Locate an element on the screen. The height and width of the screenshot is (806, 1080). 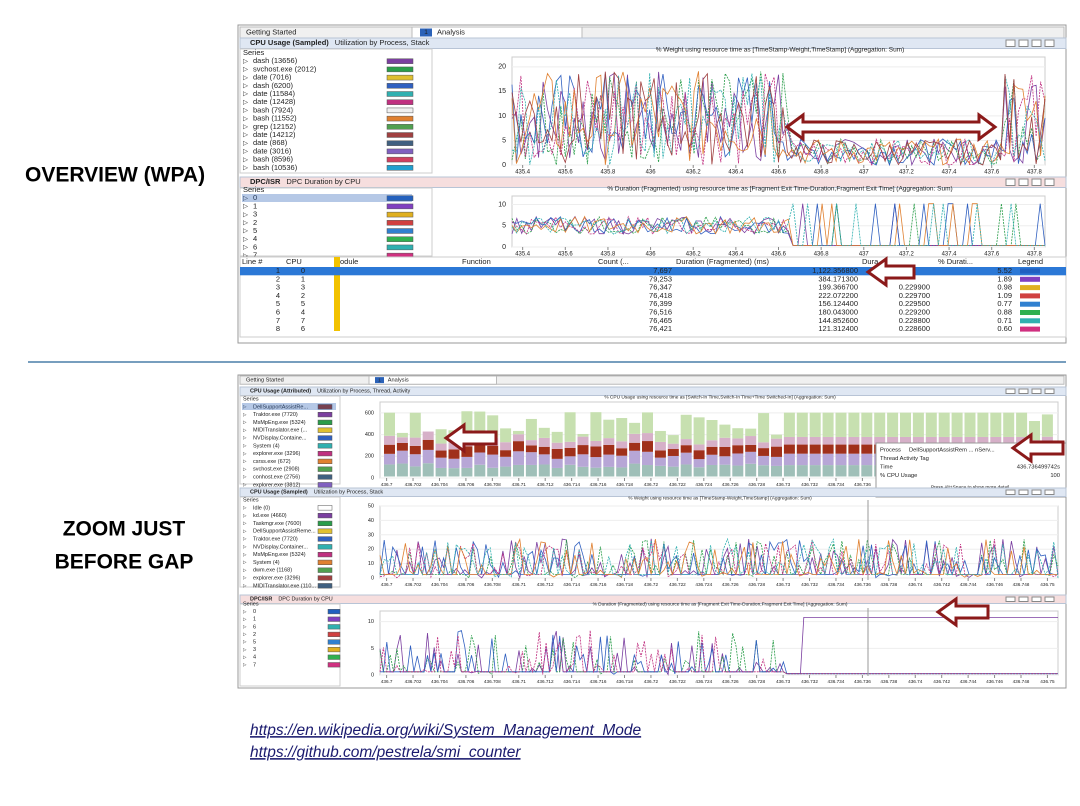
x-tick-label: 436.2 is located at coordinates (693, 173).